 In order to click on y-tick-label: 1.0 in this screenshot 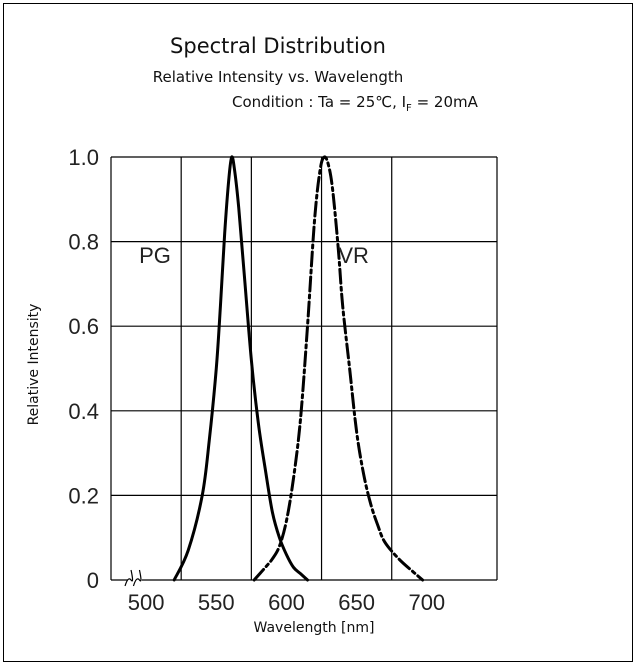, I will do `click(83, 157)`.